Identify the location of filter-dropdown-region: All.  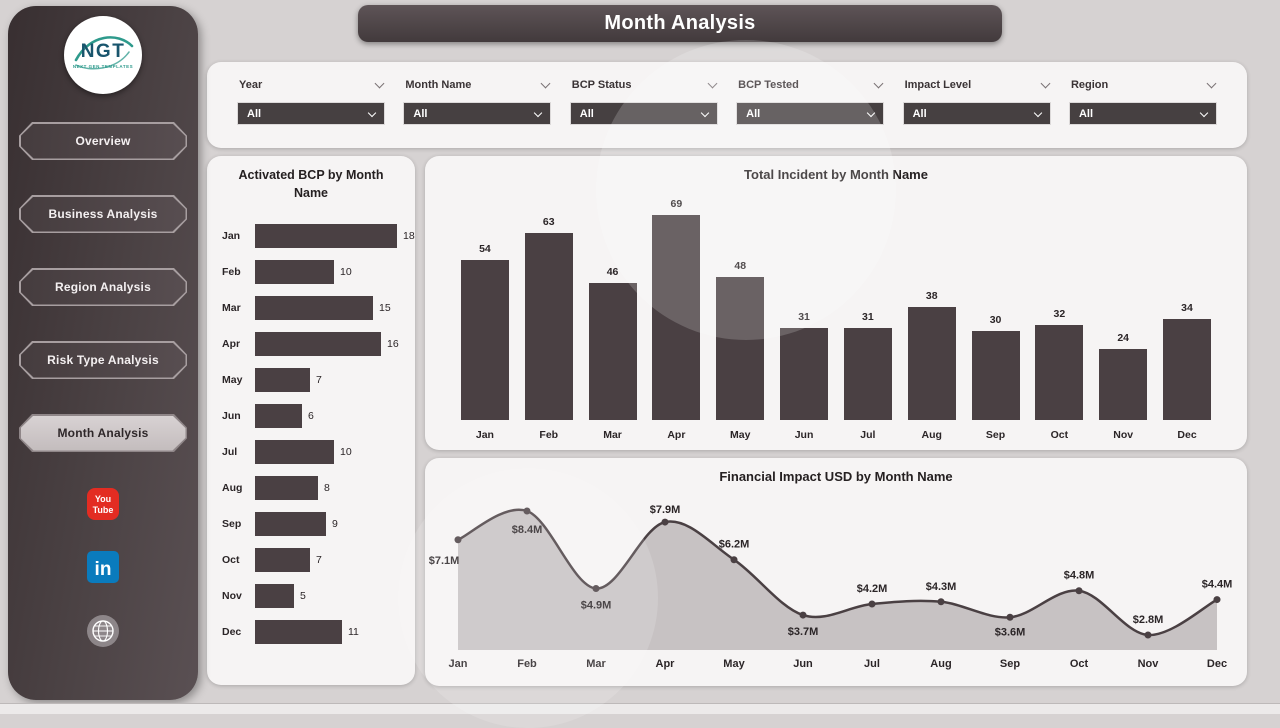
(1142, 113).